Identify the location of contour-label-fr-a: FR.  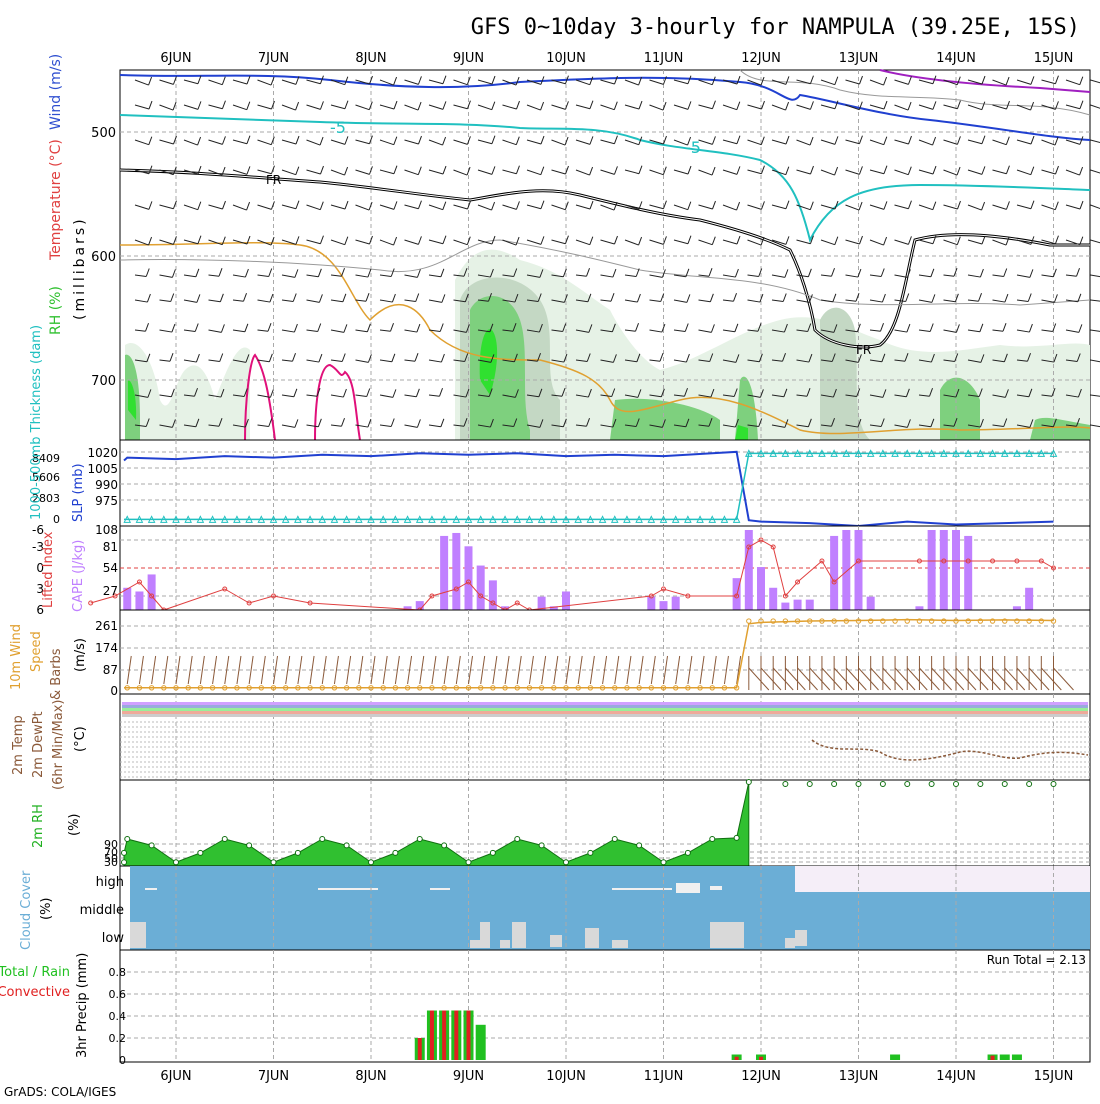
(273, 180).